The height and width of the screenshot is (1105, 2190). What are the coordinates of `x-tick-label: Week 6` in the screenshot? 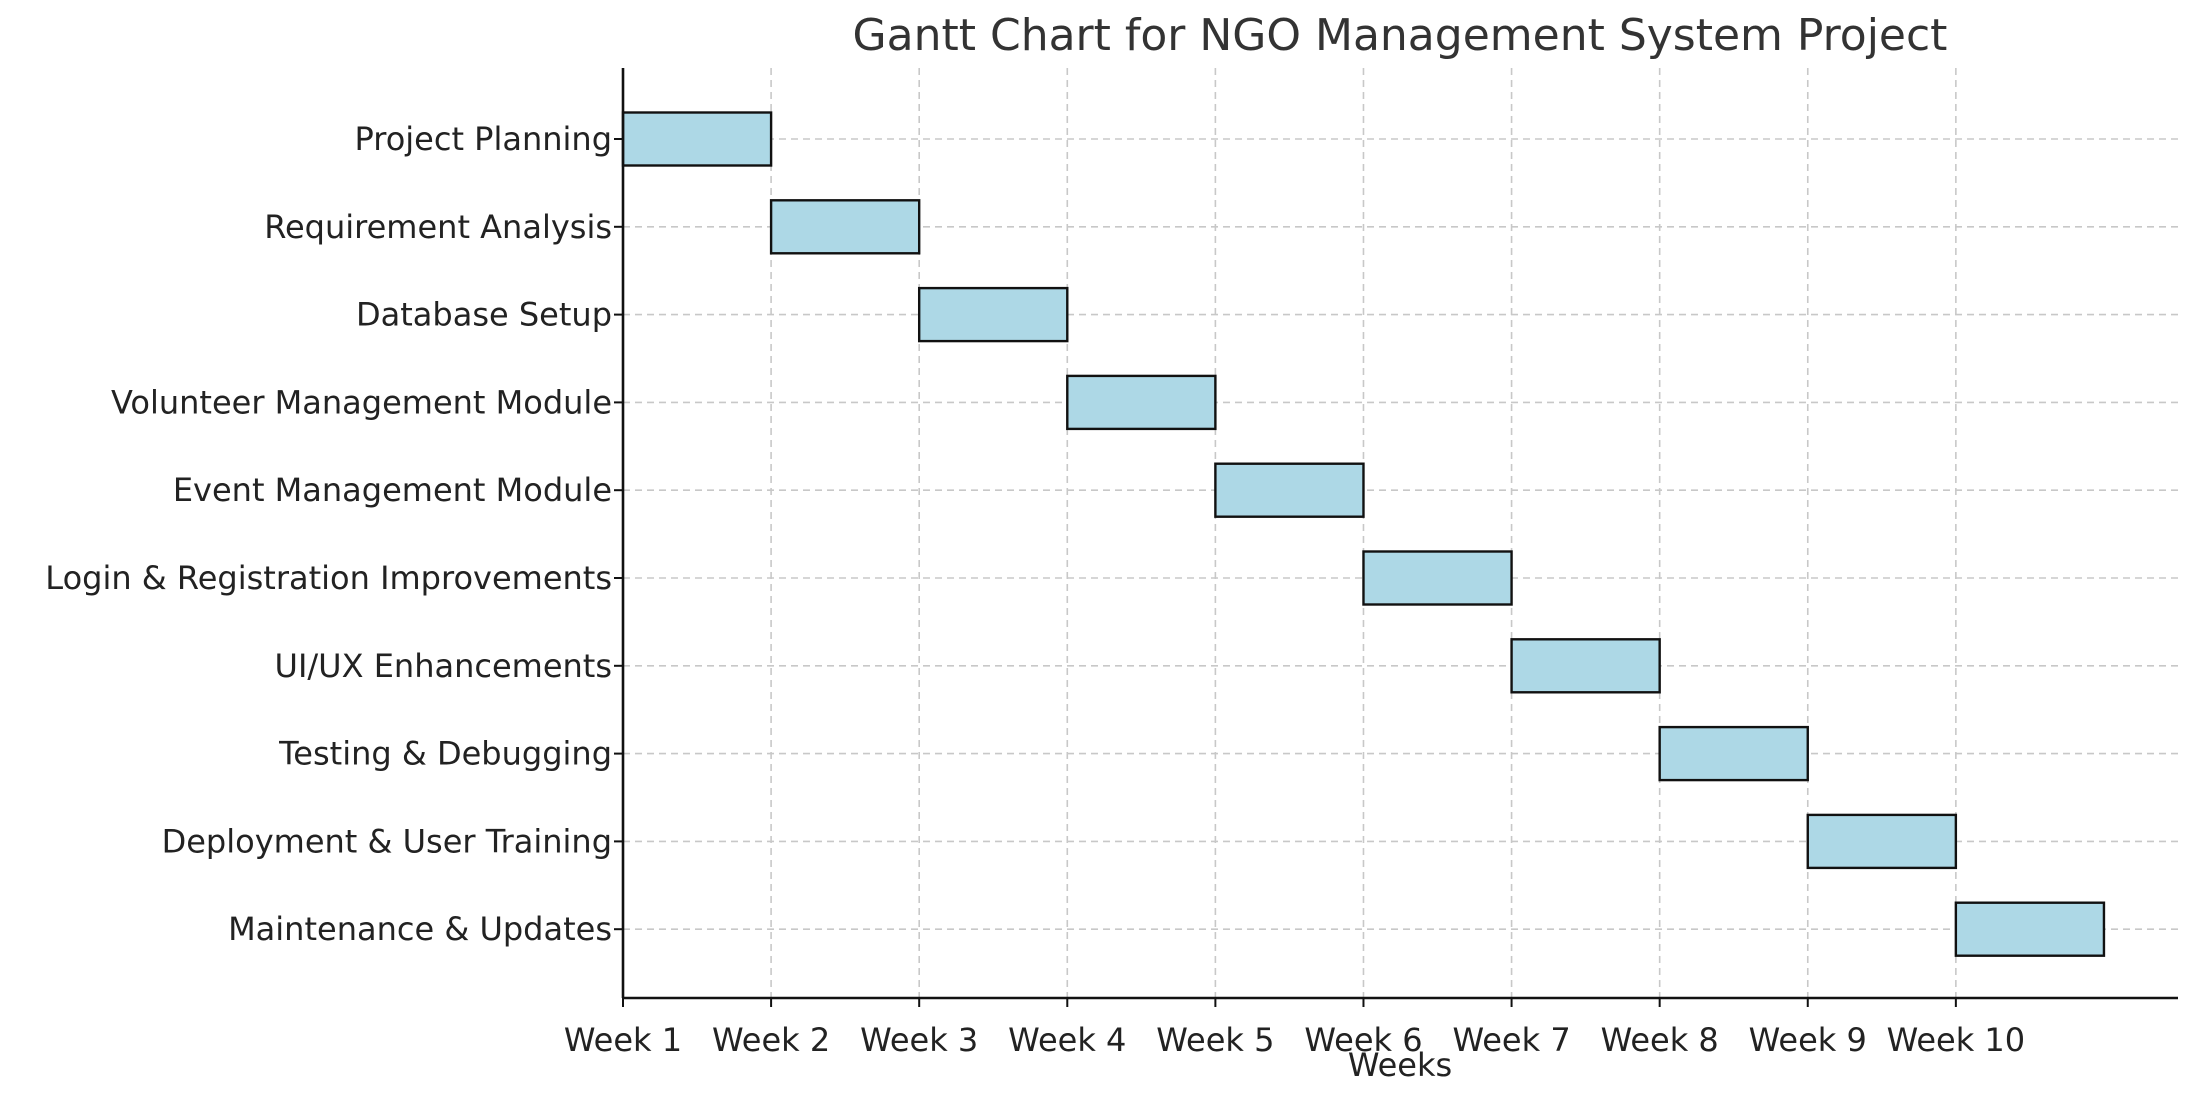 It's located at (1363, 1040).